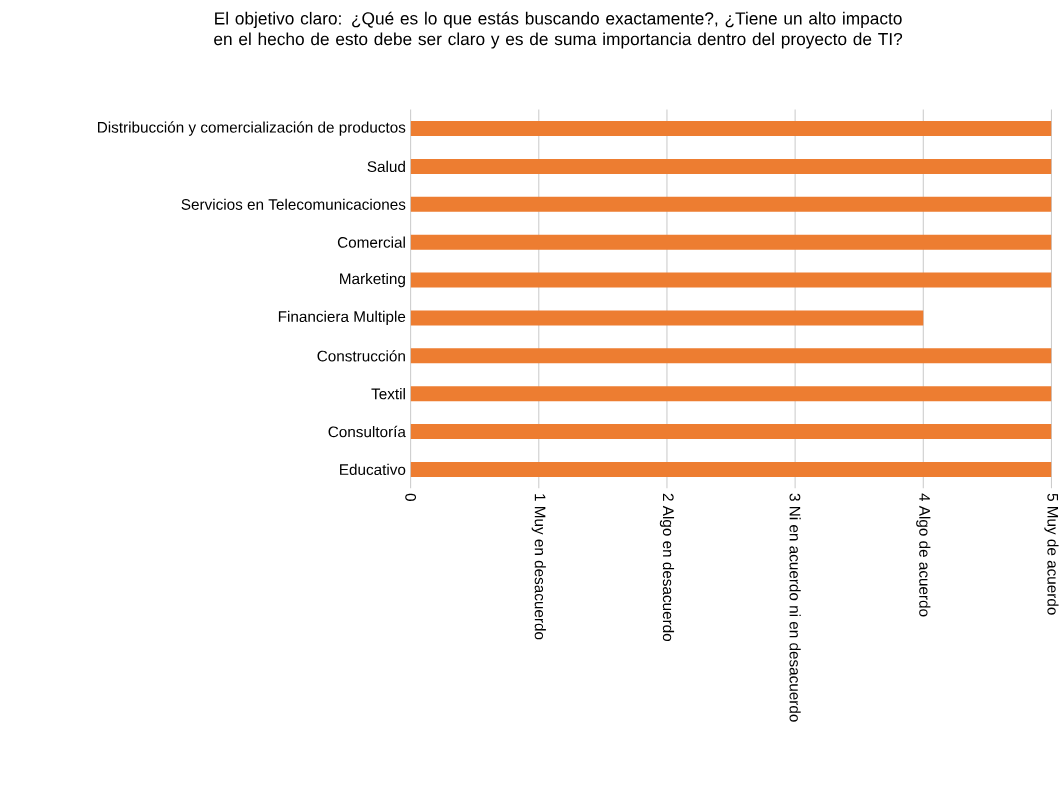 The image size is (1063, 792). I want to click on x-tick-label: 3 Ni en acuerdo ni en desacuerdo, so click(795, 607).